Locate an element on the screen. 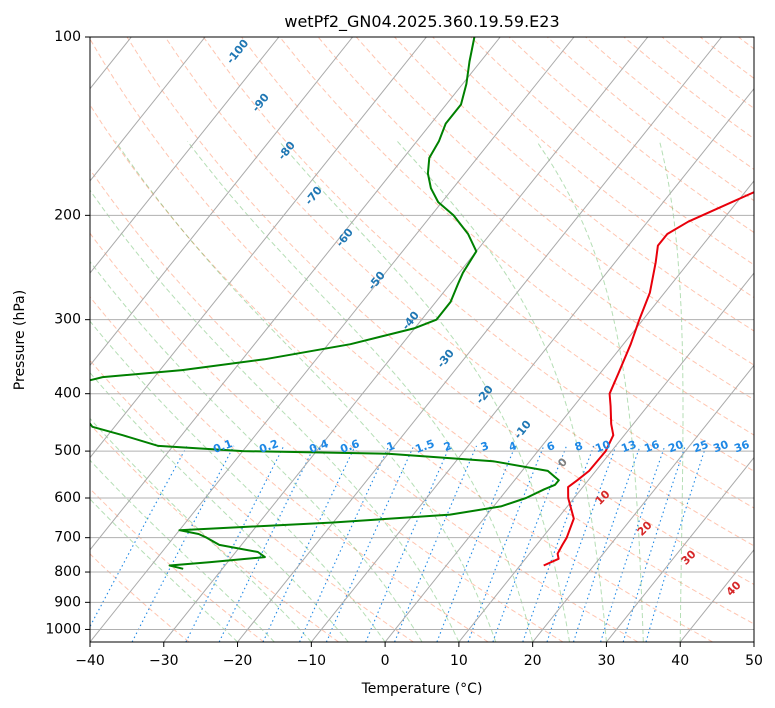 The image size is (775, 708). y-tick-label: 600 is located at coordinates (67, 498).